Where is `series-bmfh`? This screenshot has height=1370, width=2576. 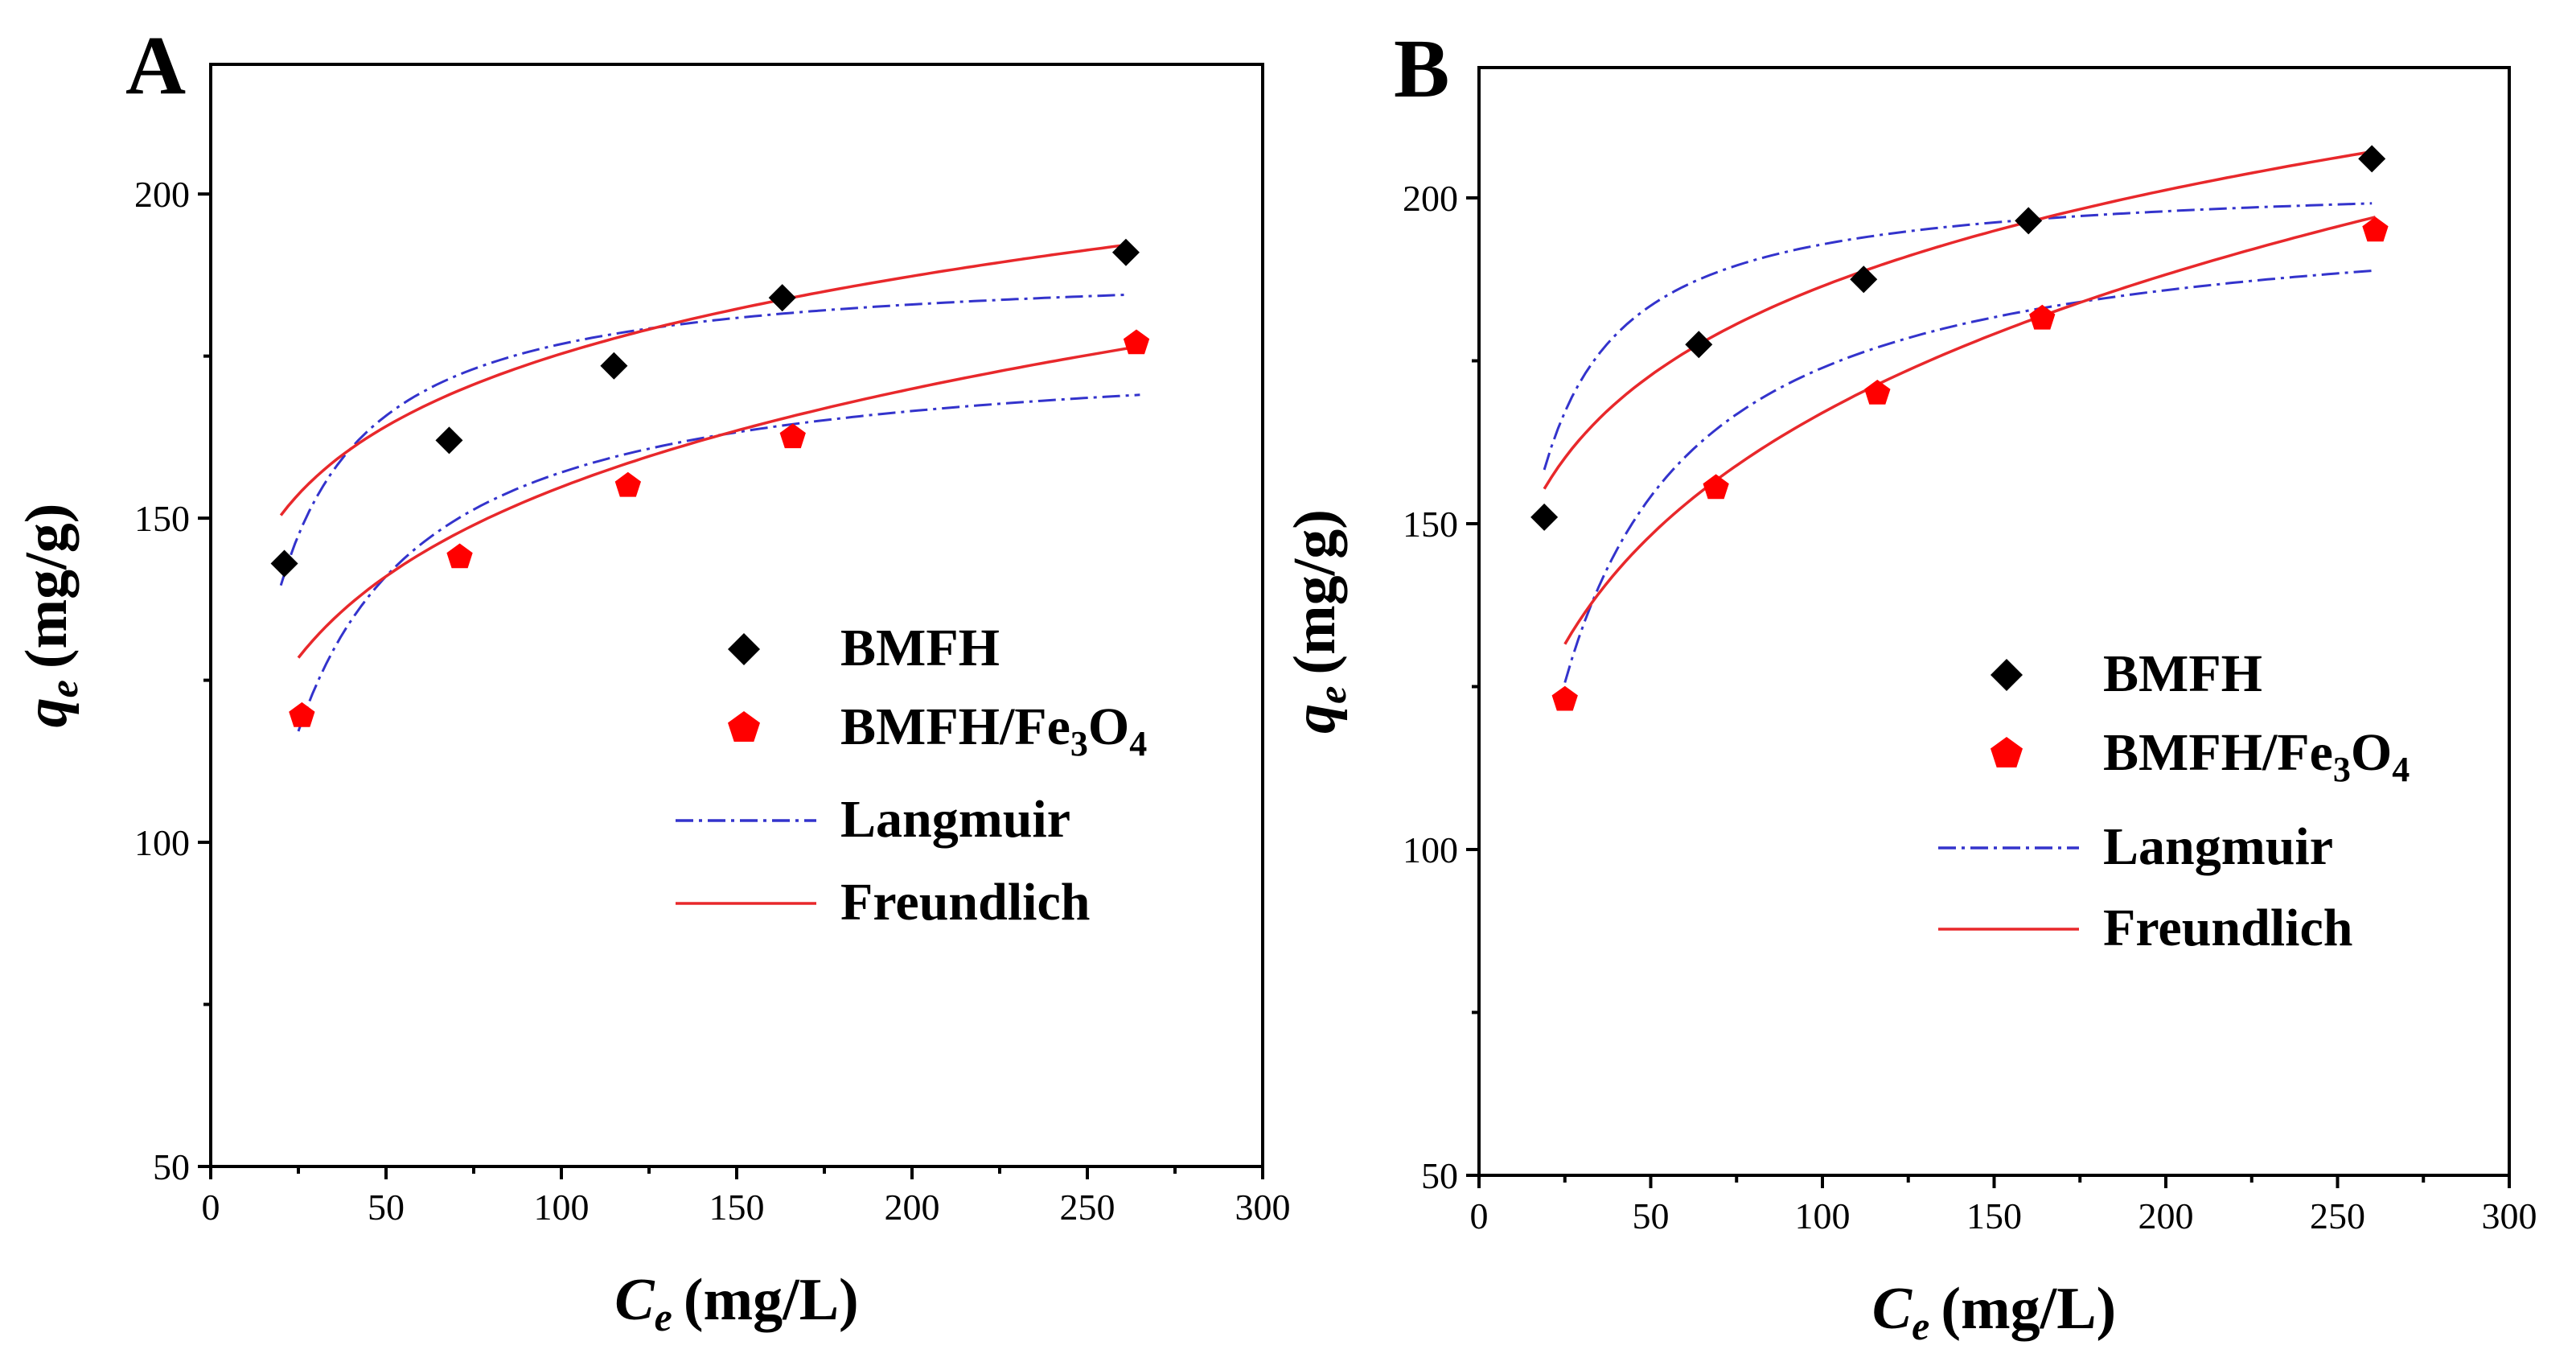 series-bmfh is located at coordinates (1958, 338).